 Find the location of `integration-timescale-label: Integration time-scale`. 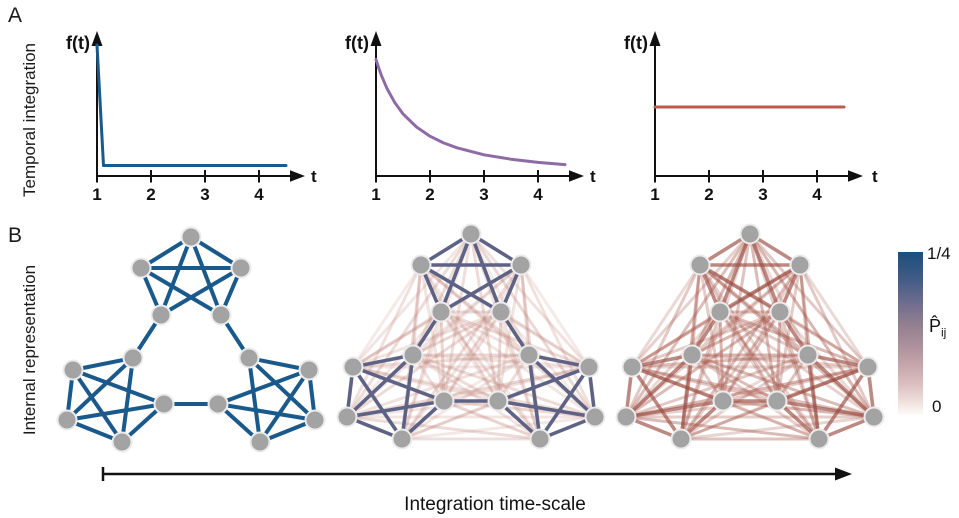

integration-timescale-label: Integration time-scale is located at coordinates (495, 504).